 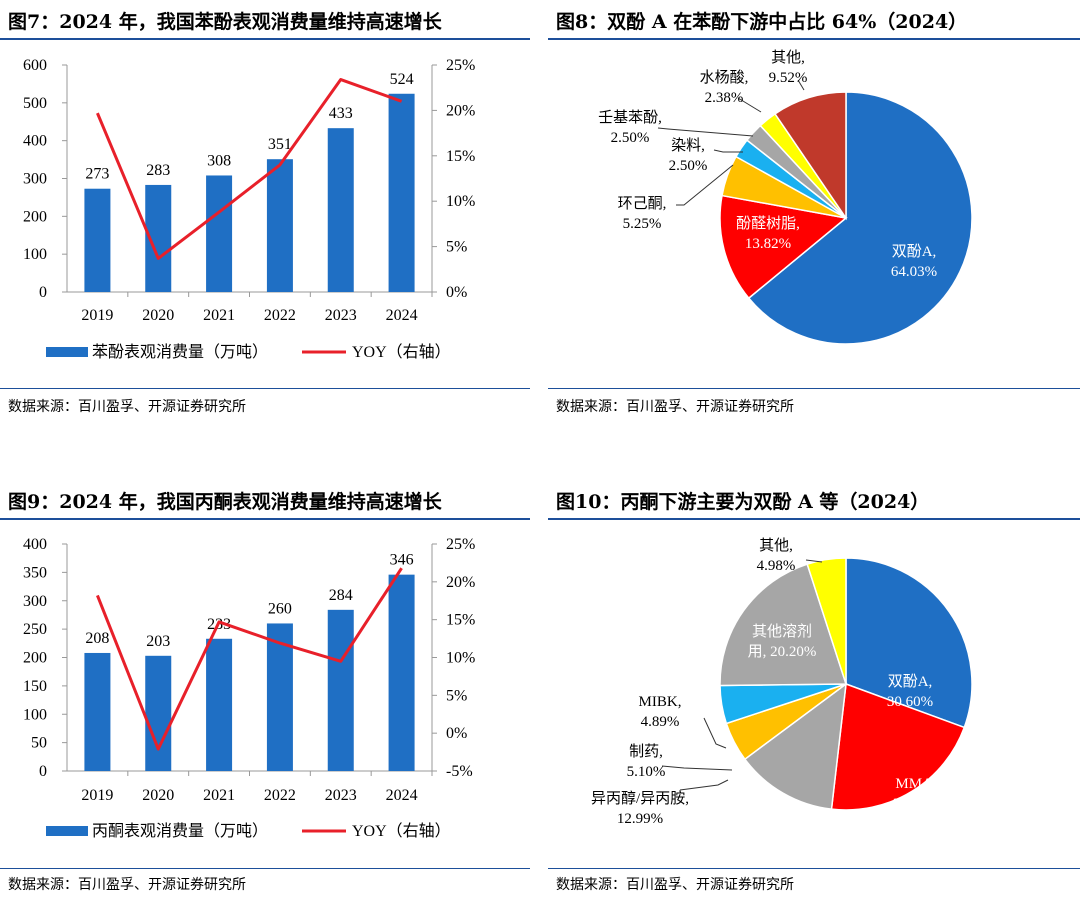 I want to click on bar-value-label: 524, so click(x=402, y=79).